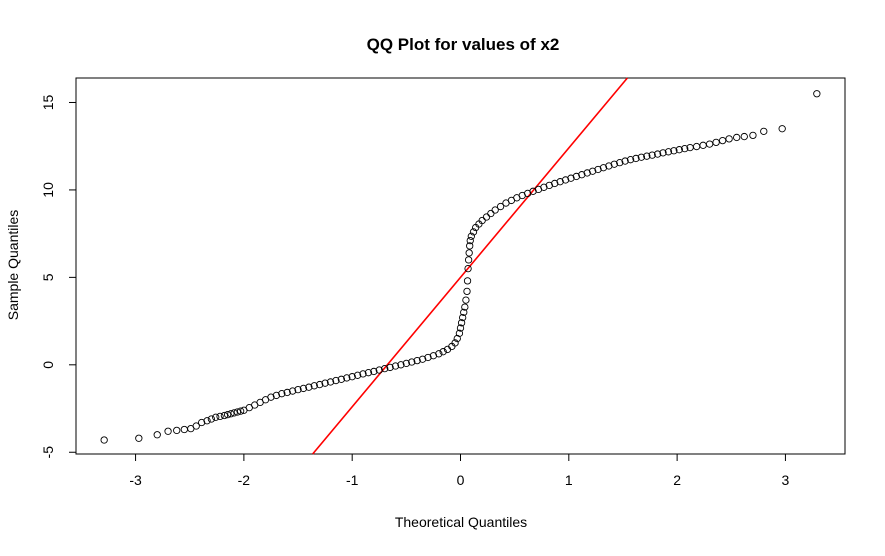 This screenshot has height=556, width=885. Describe the element at coordinates (459, 470) in the screenshot. I see `x-axis: -3 -2 -1 0 1 2 3` at that location.